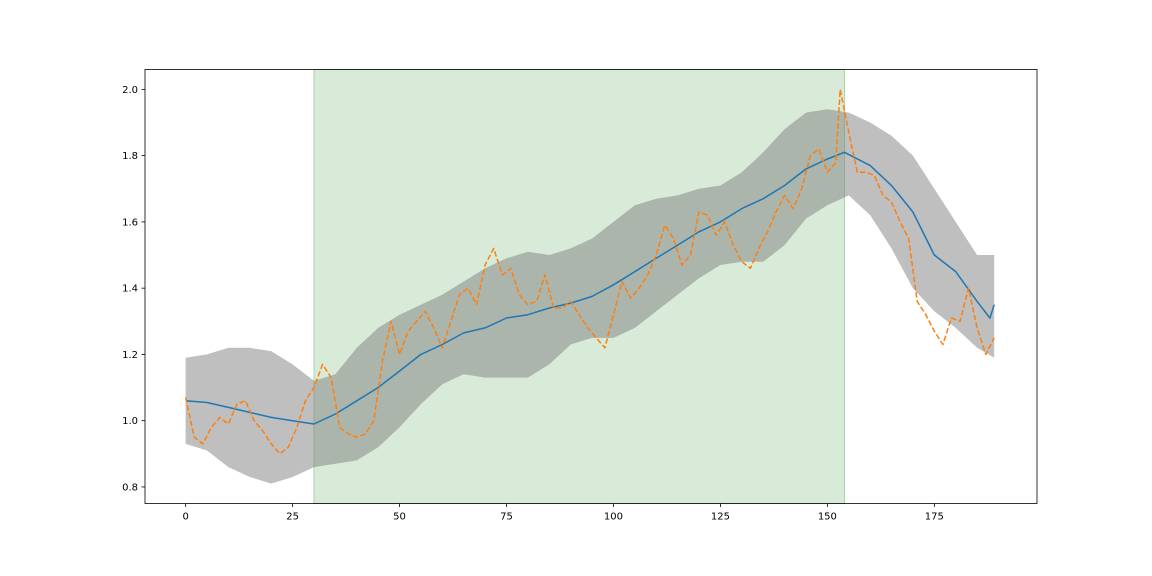  I want to click on y-tick-label: 1.8, so click(130, 156).